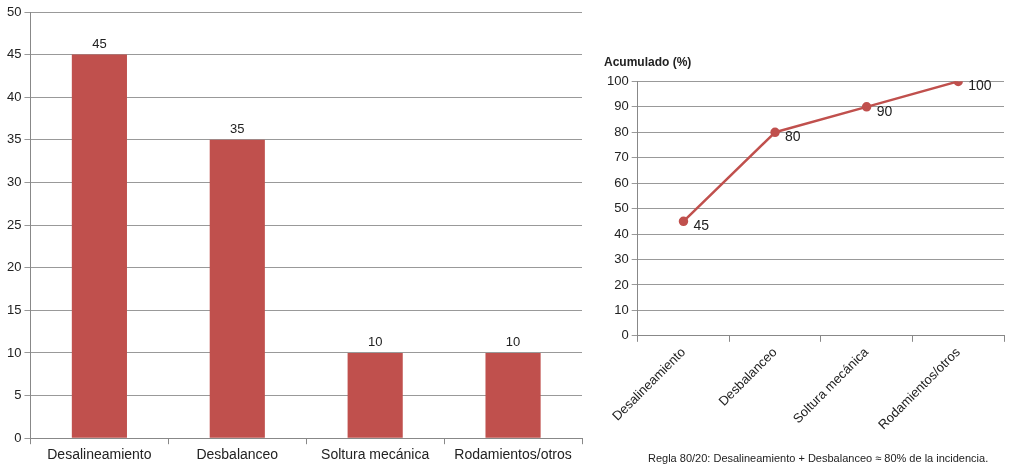 This screenshot has height=471, width=1034. I want to click on chart-title: Acumulado (%), so click(648, 61).